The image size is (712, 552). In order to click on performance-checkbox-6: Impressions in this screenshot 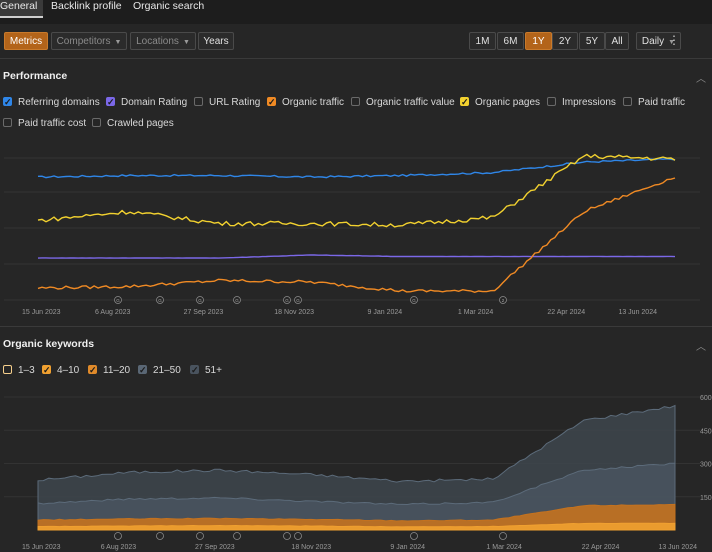, I will do `click(581, 103)`.